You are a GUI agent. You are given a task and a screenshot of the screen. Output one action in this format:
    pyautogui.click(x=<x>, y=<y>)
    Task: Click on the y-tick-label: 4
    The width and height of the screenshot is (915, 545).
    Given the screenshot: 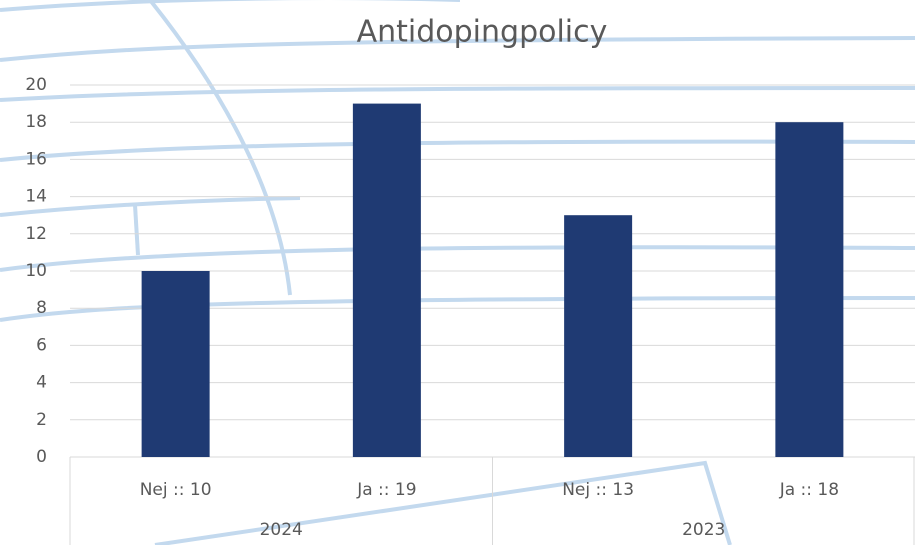 What is the action you would take?
    pyautogui.click(x=41, y=383)
    